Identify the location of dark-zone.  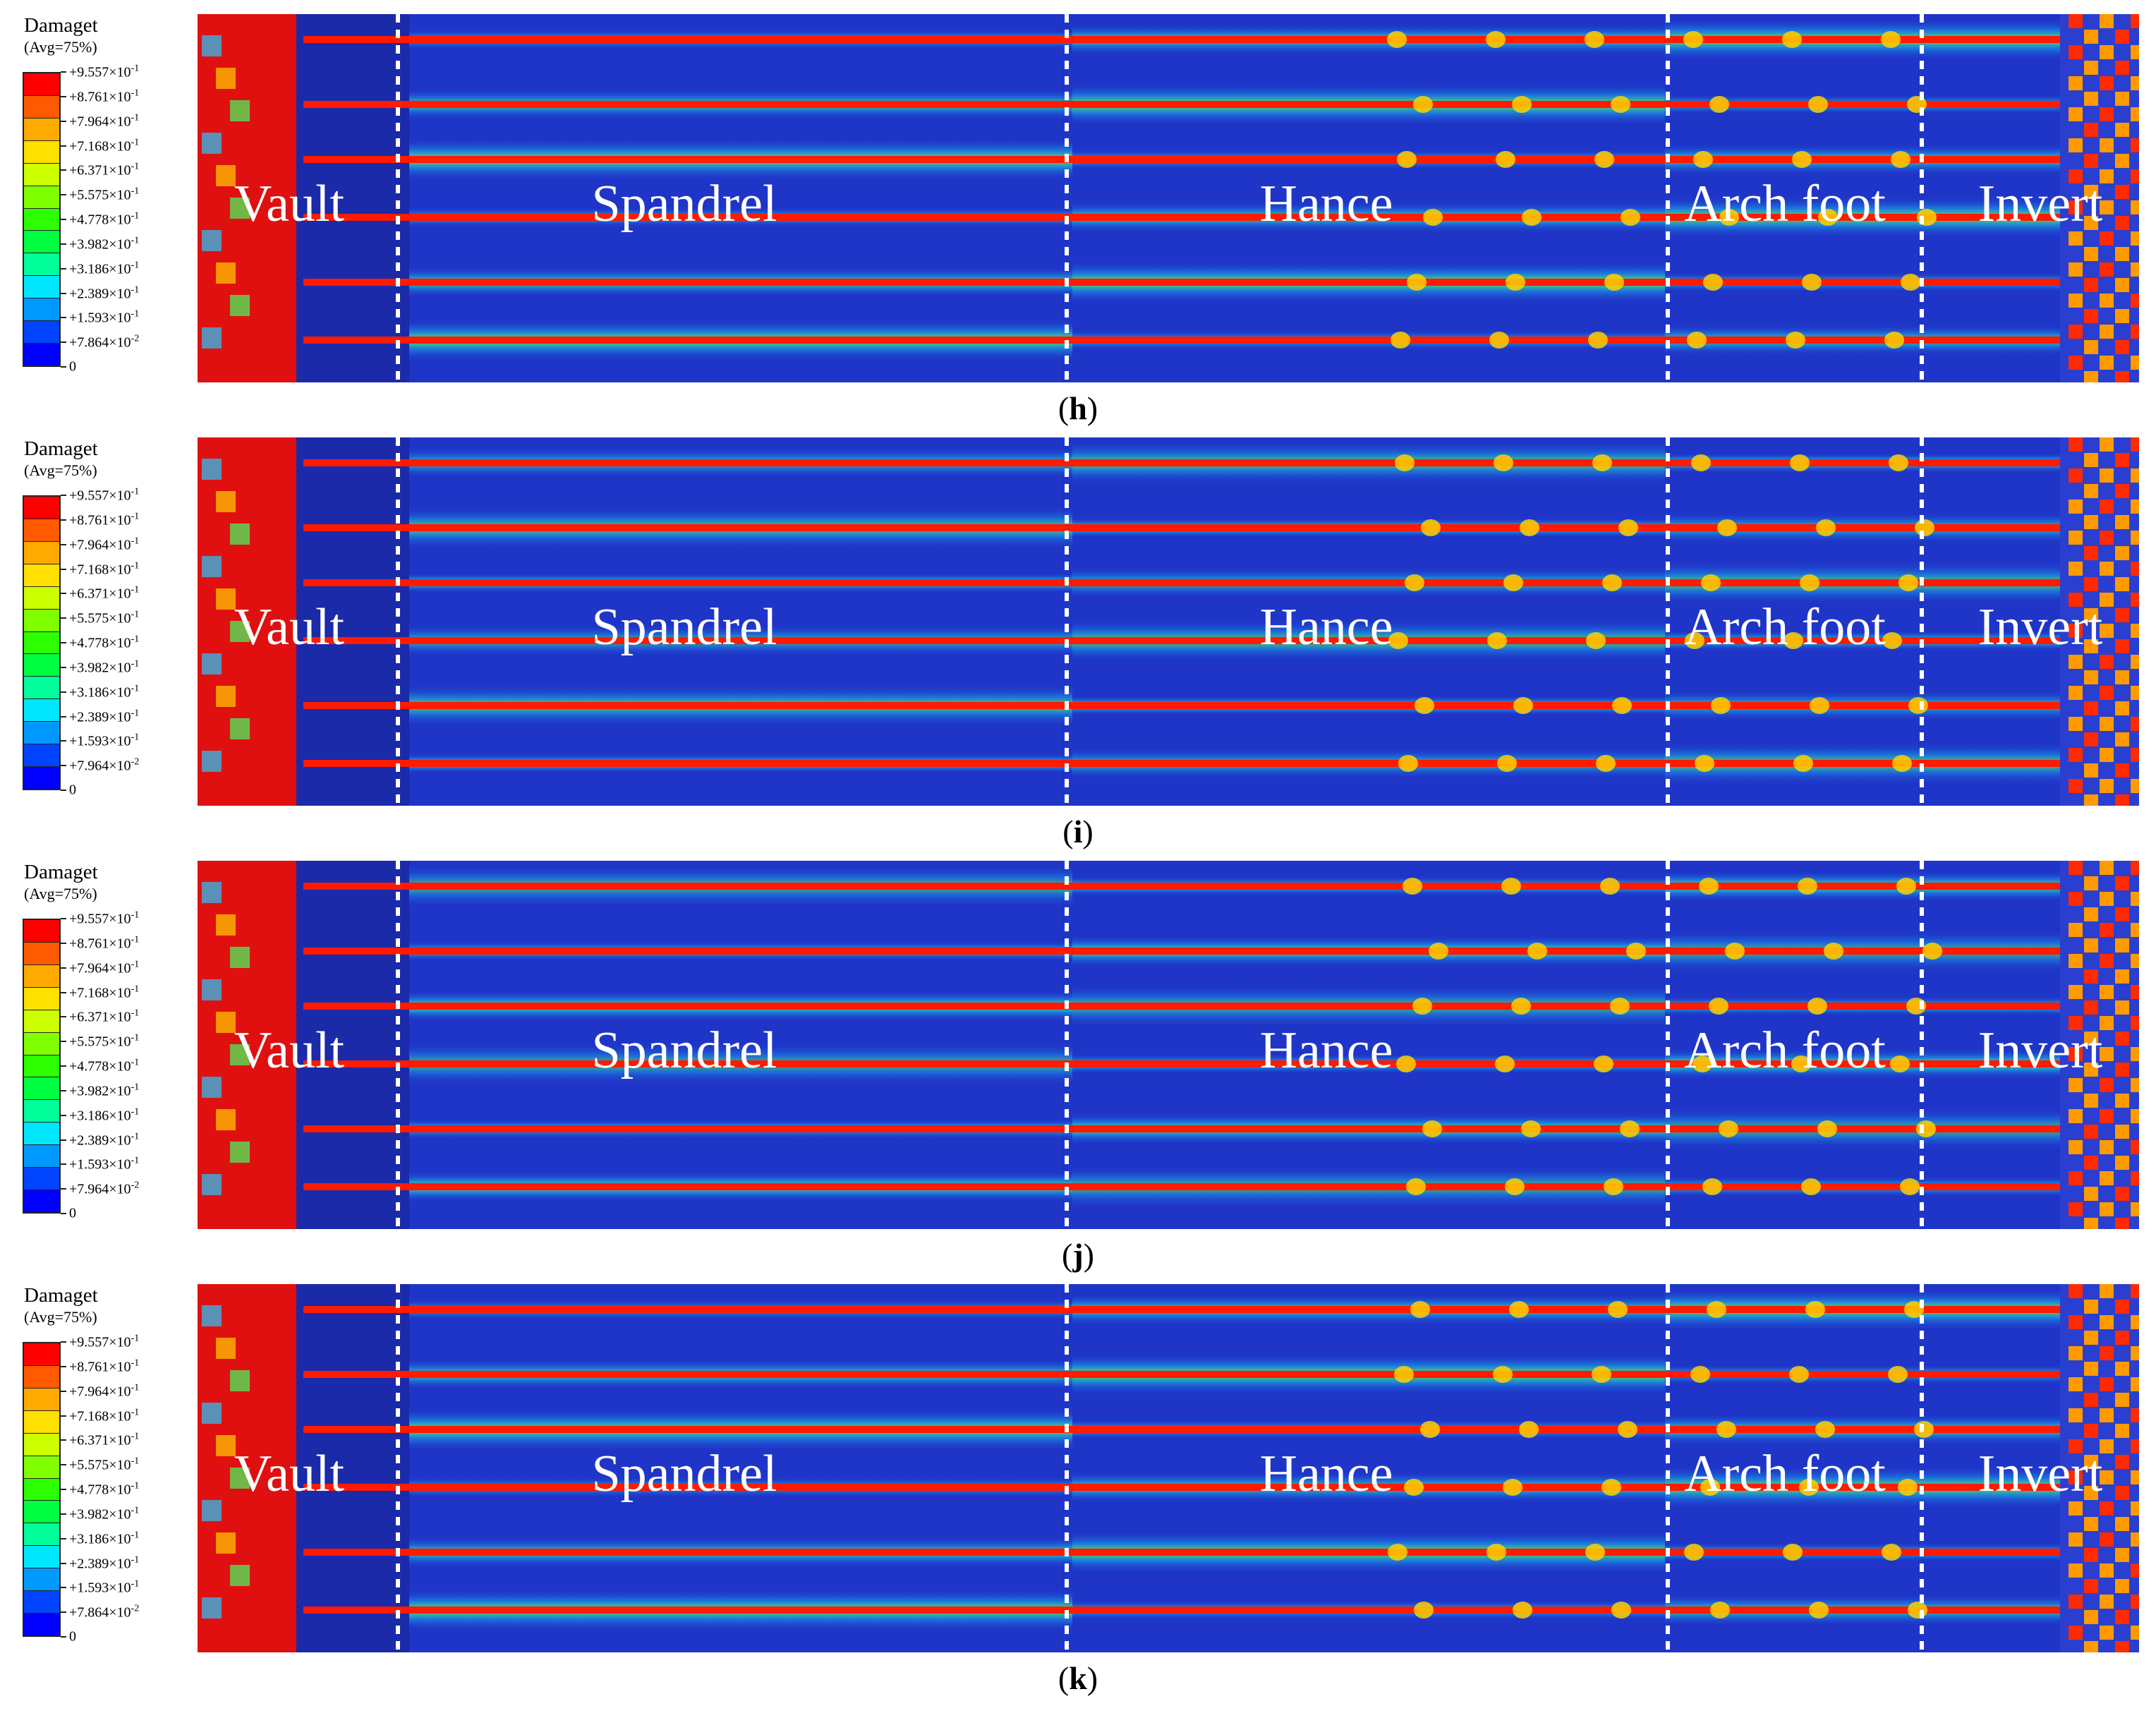
(352, 1468).